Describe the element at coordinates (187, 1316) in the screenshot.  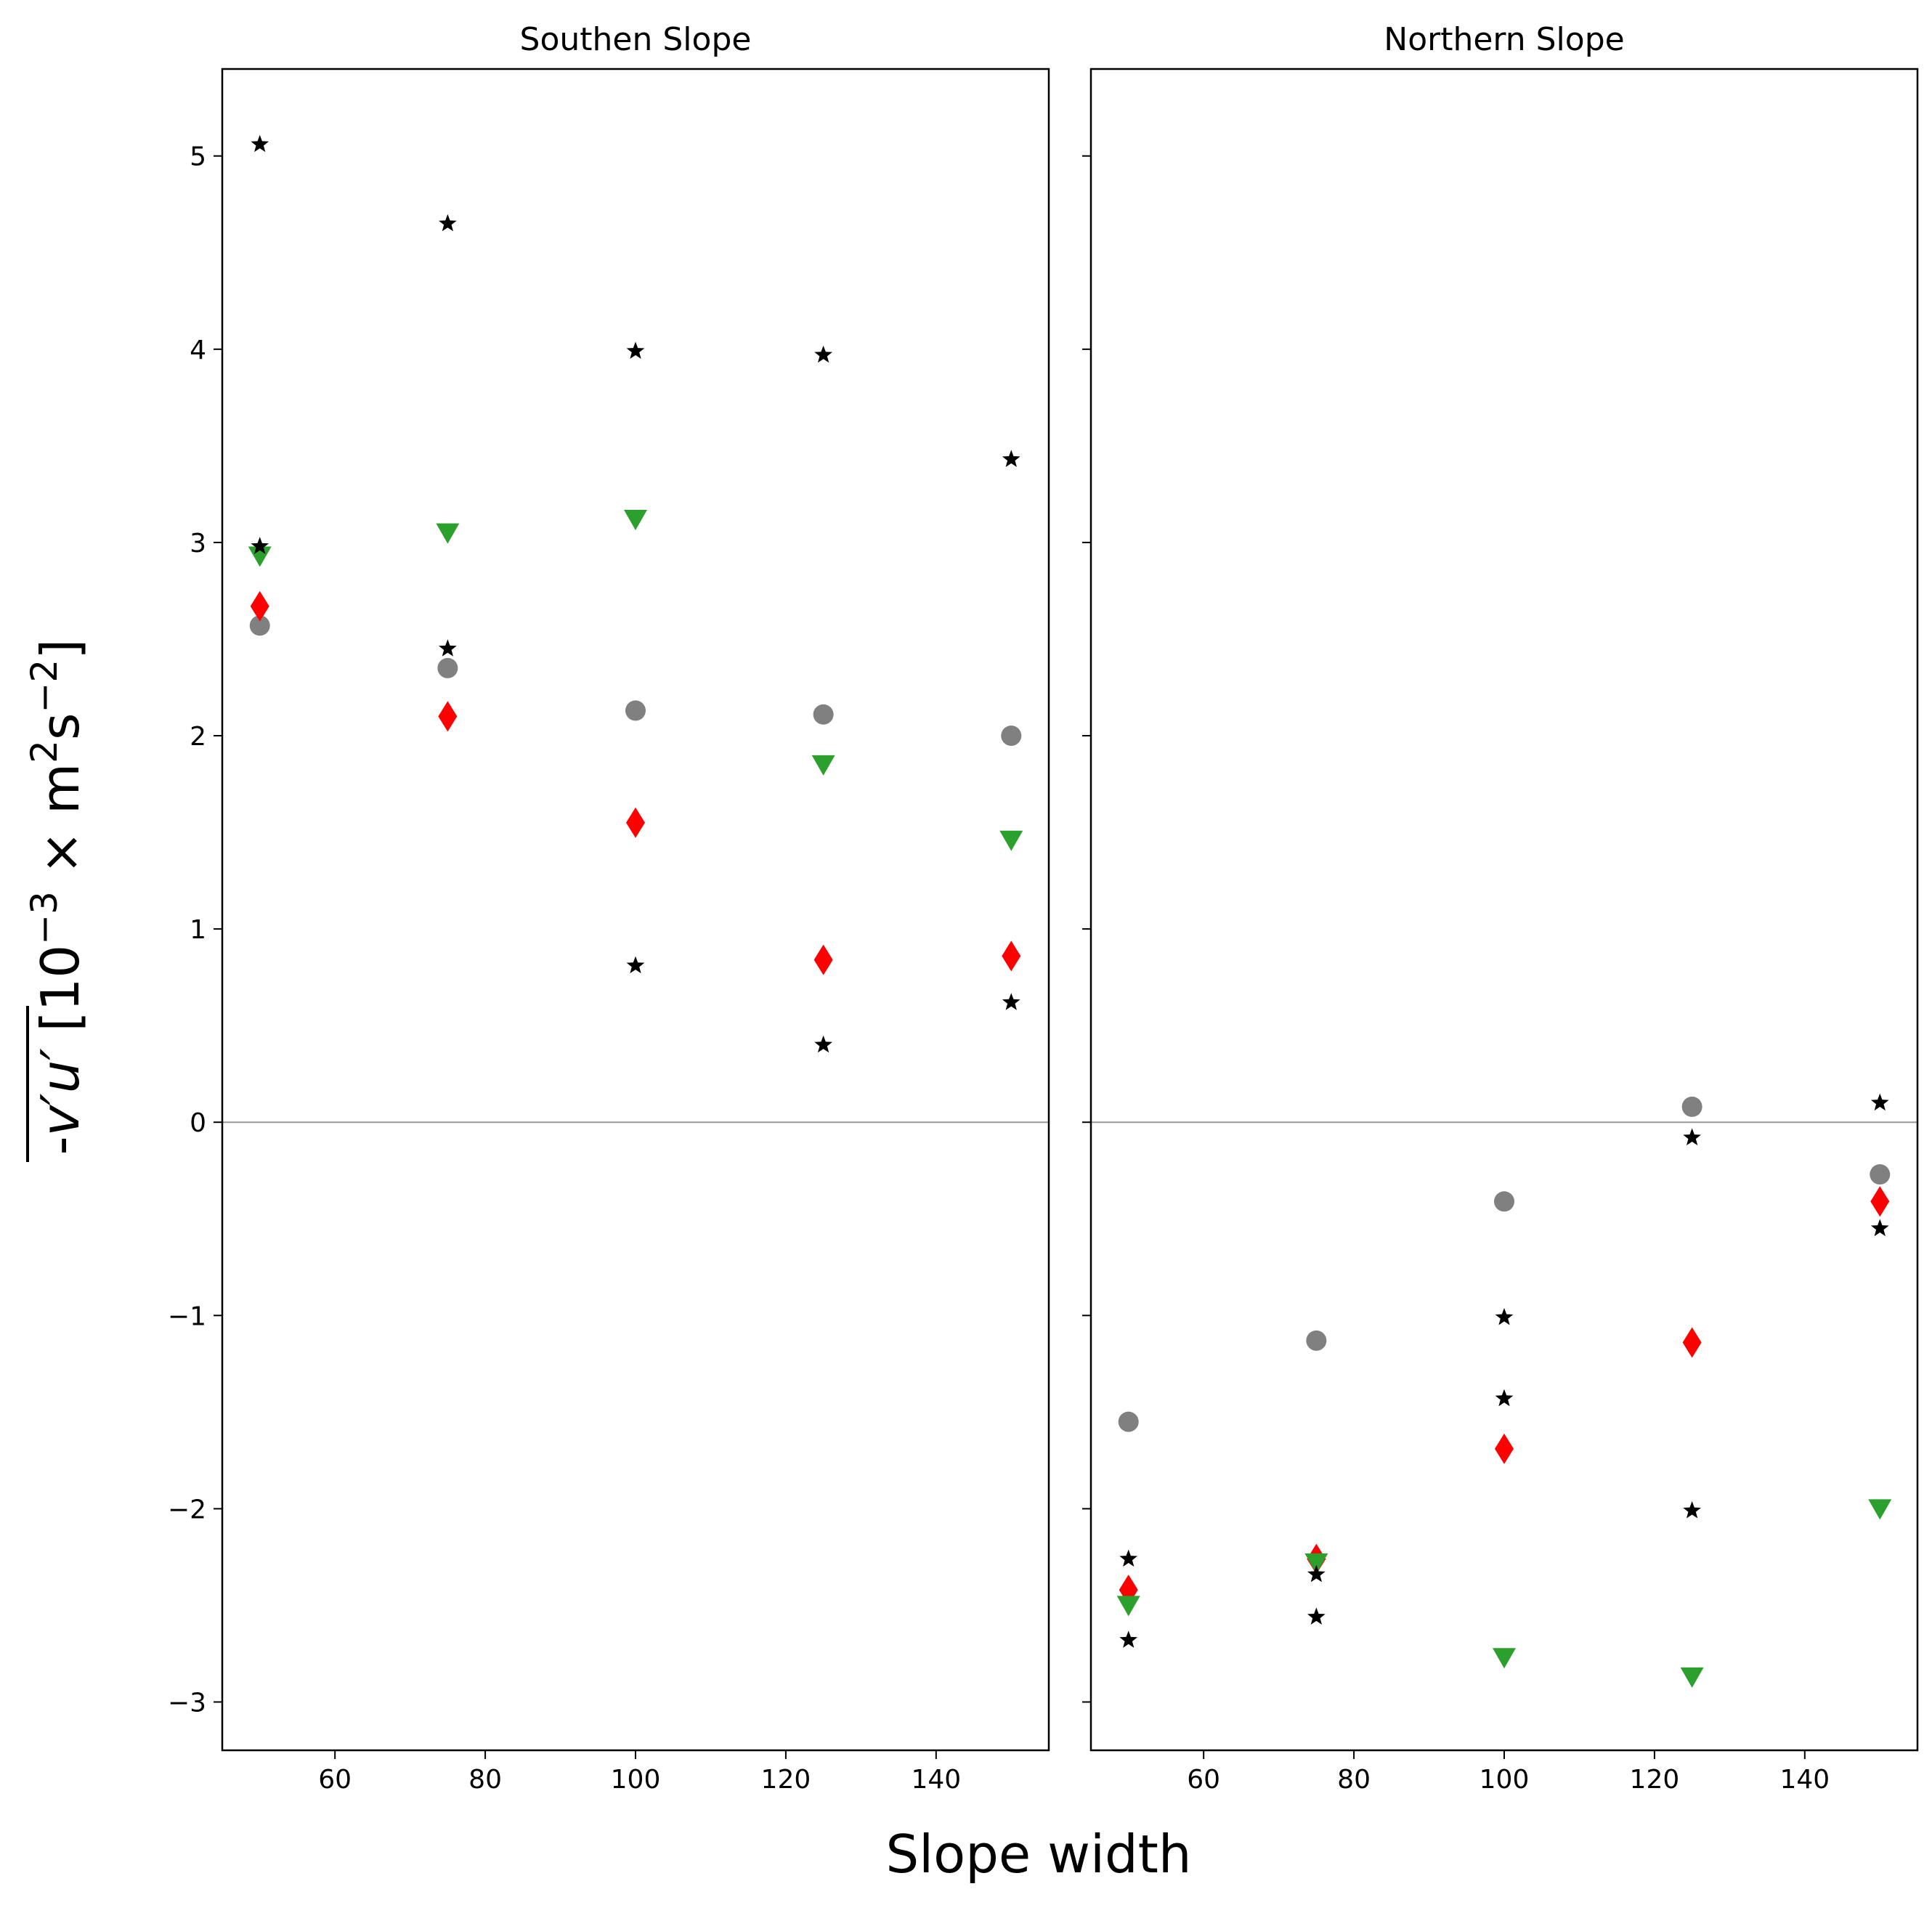
I see `y-tick-label: −1` at that location.